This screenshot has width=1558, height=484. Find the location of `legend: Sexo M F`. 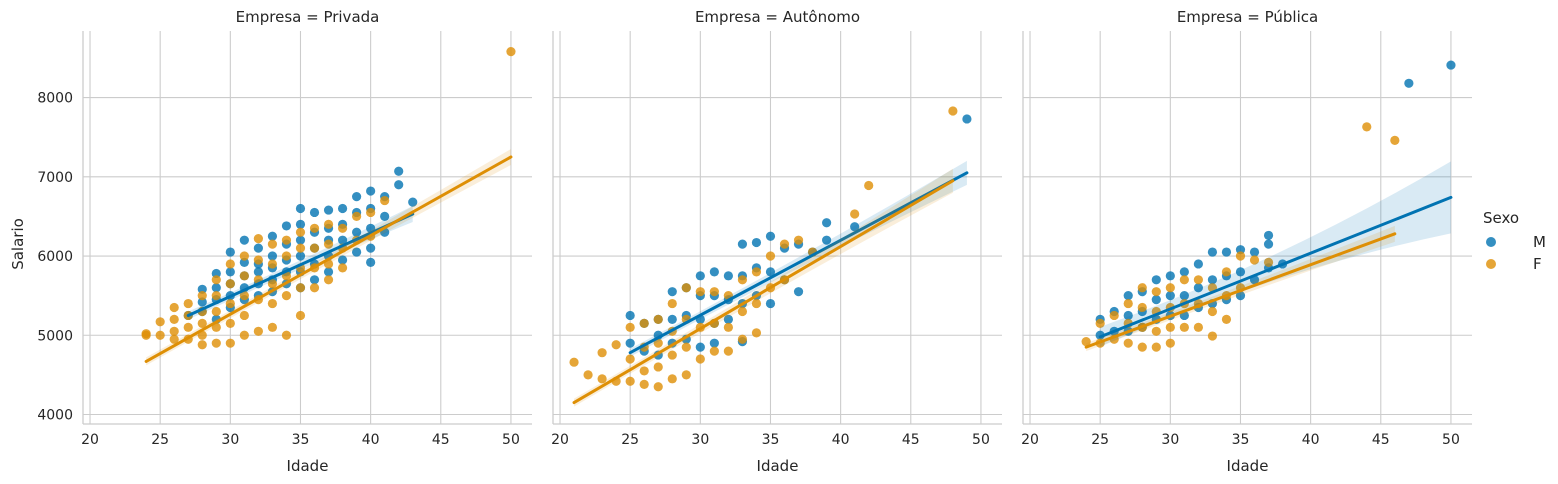

legend: Sexo M F is located at coordinates (1514, 241).